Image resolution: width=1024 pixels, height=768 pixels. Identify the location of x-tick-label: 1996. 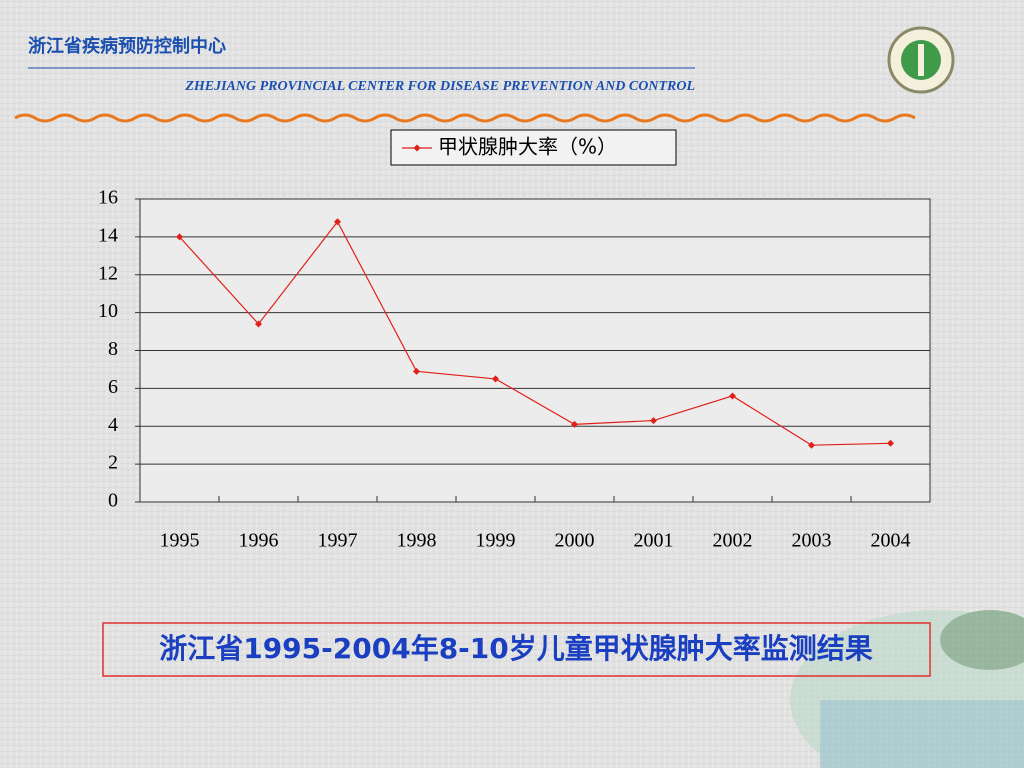
(259, 541).